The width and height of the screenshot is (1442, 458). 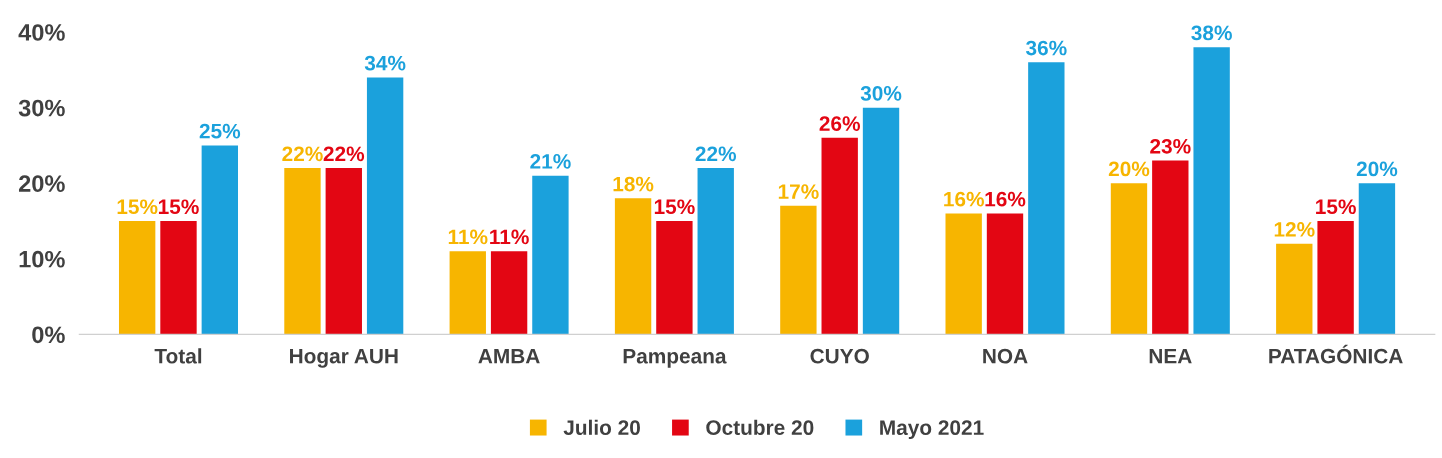 I want to click on x-tick-label: CUYO, so click(x=839, y=356).